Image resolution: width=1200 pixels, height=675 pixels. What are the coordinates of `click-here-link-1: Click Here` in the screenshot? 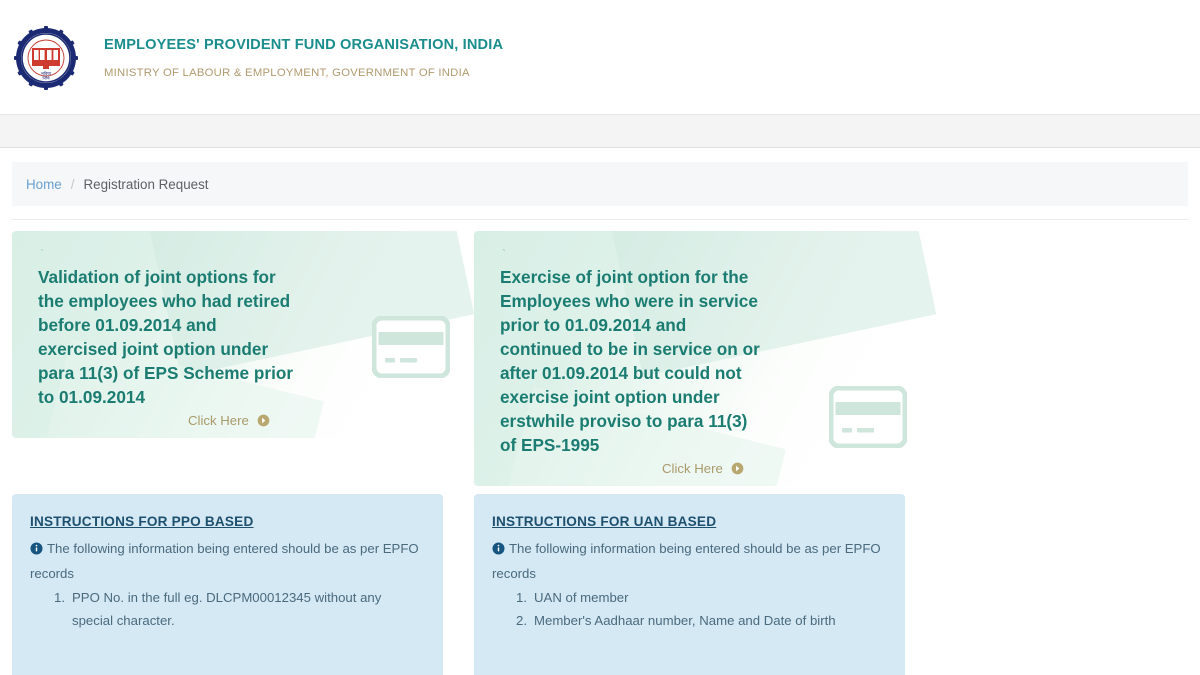 It's located at (248, 421).